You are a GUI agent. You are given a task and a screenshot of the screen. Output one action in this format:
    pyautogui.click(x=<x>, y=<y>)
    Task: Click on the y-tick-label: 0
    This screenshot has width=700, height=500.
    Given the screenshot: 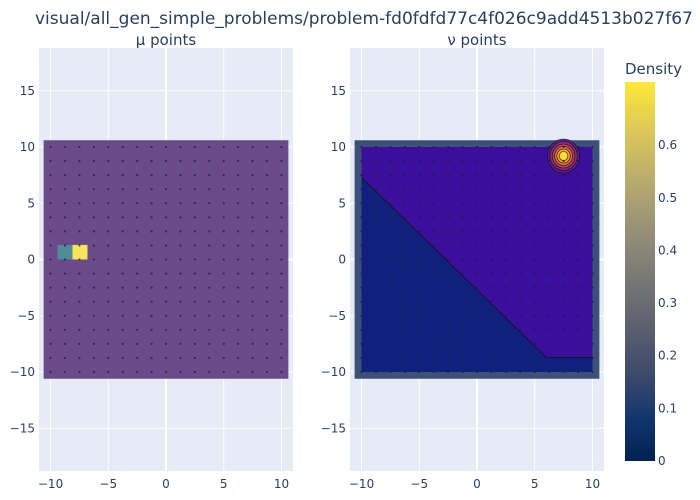 What is the action you would take?
    pyautogui.click(x=342, y=260)
    